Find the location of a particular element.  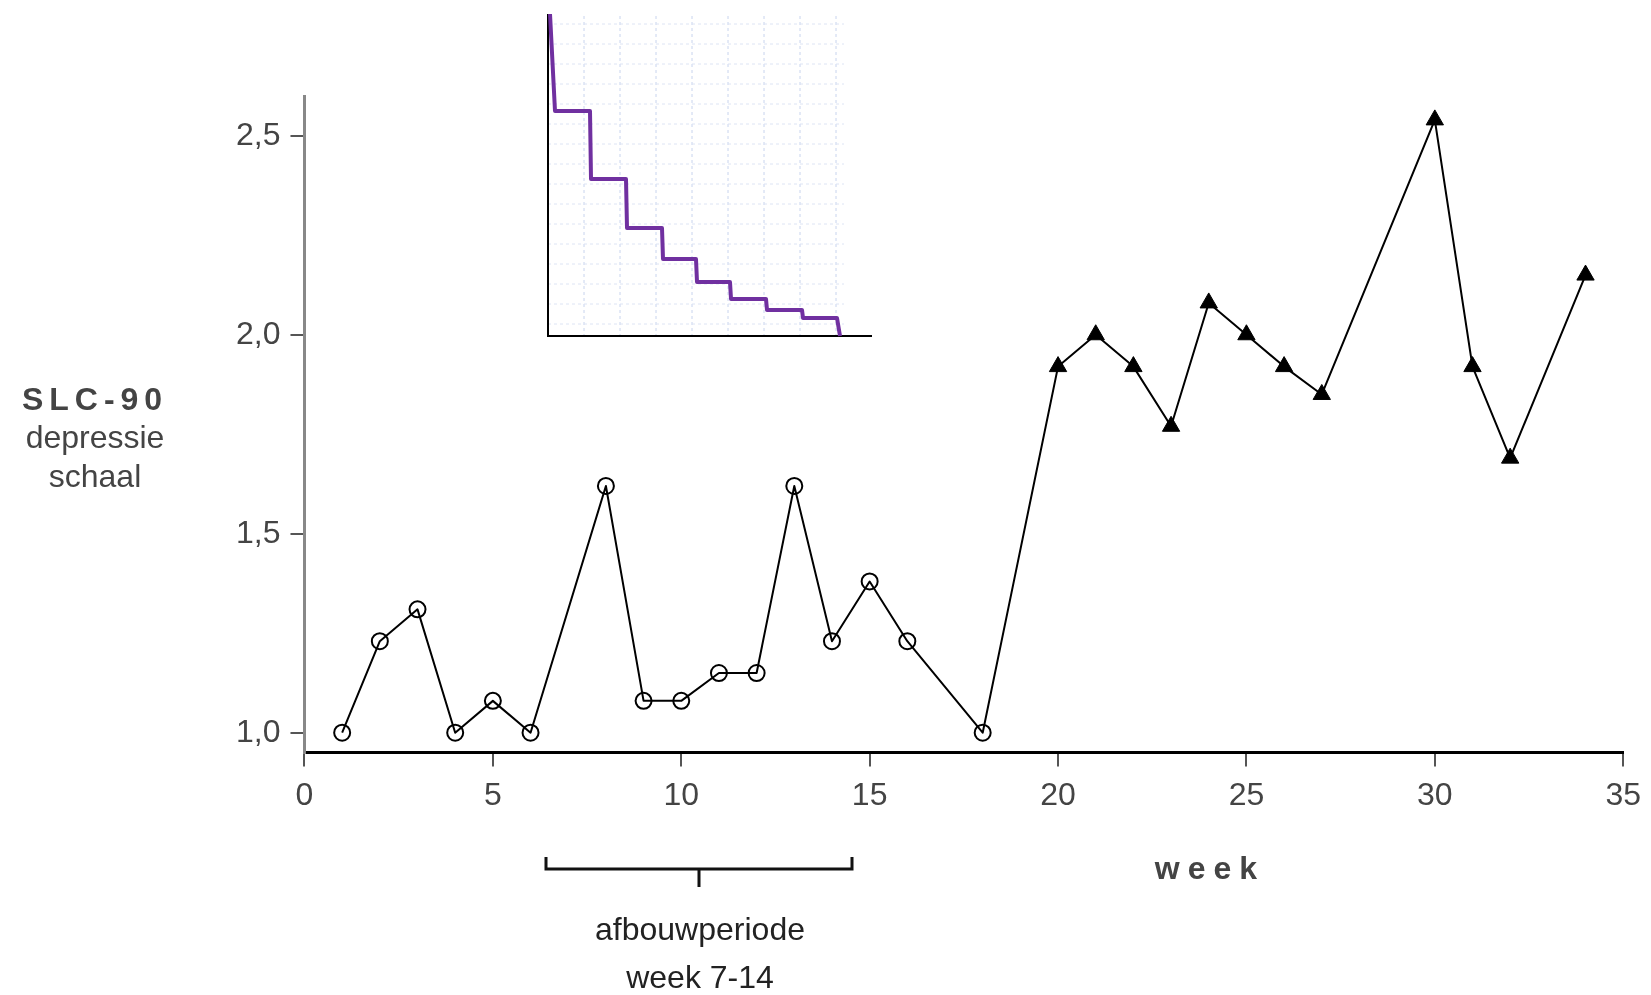

x-tick-label: 15 is located at coordinates (869, 793).